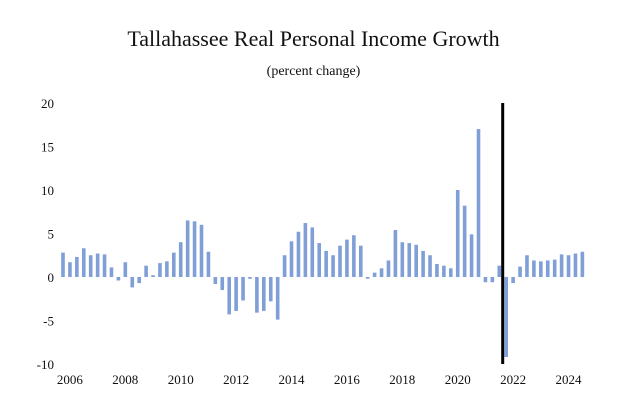 The height and width of the screenshot is (415, 627). I want to click on bar-2012Q1, so click(236, 294).